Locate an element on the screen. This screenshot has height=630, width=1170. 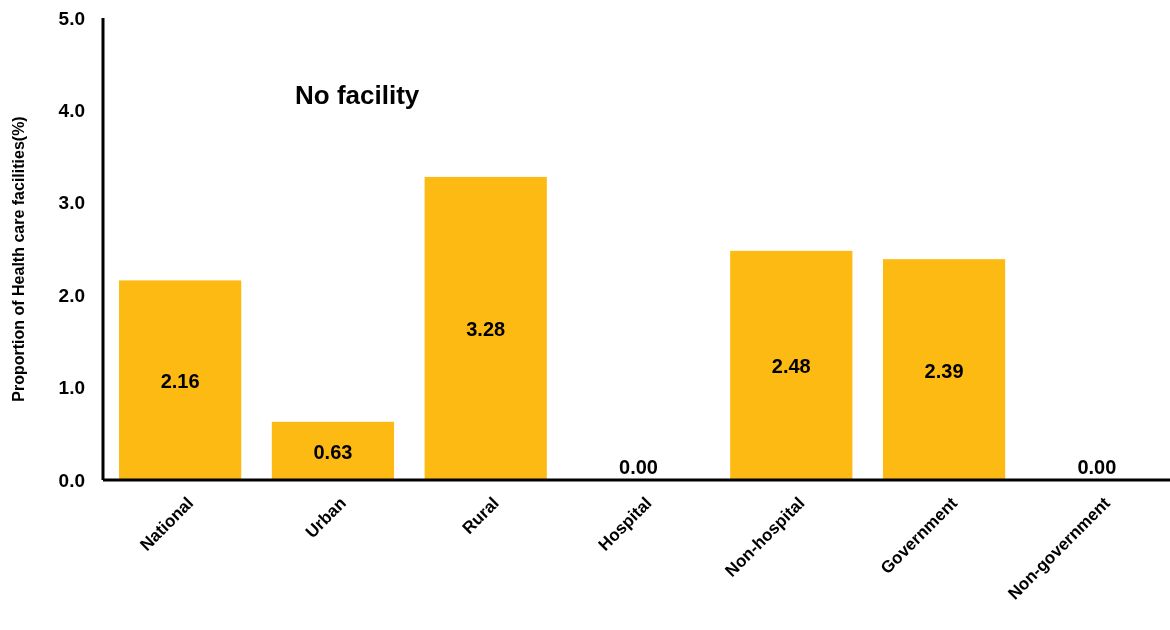
y-tick-label: 3.0 is located at coordinates (71, 203).